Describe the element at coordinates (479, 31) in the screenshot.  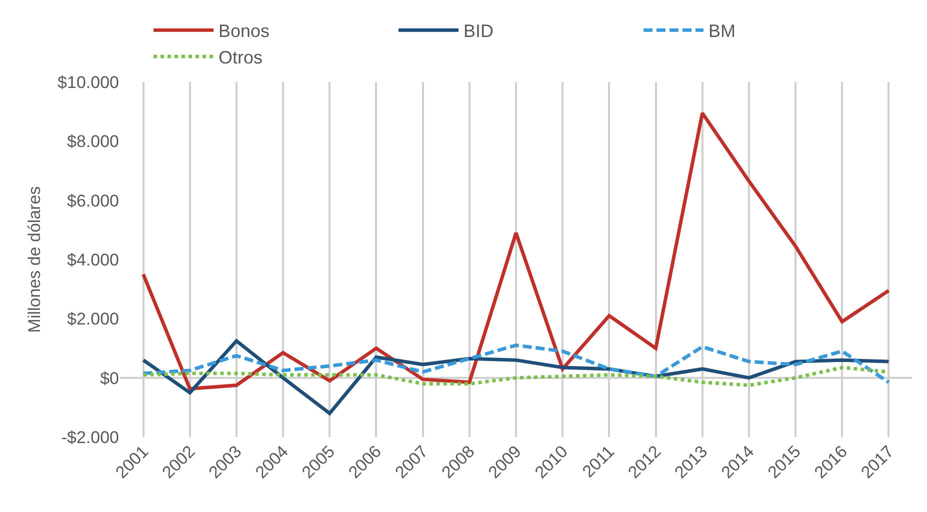
I see `legend-label: BID` at that location.